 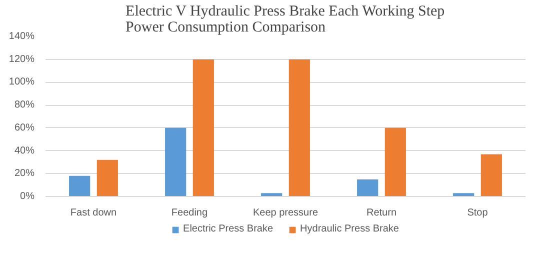 What do you see at coordinates (349, 229) in the screenshot?
I see `legend-label: Hydraulic Press Brake` at bounding box center [349, 229].